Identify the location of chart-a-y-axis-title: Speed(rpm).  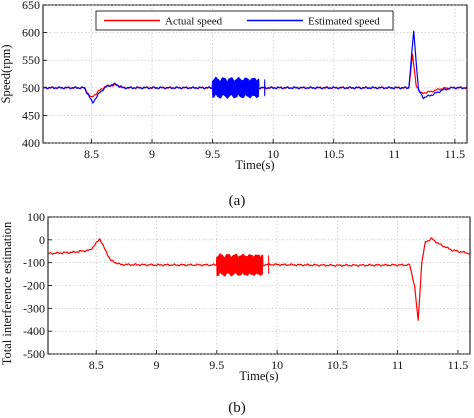
(6, 73).